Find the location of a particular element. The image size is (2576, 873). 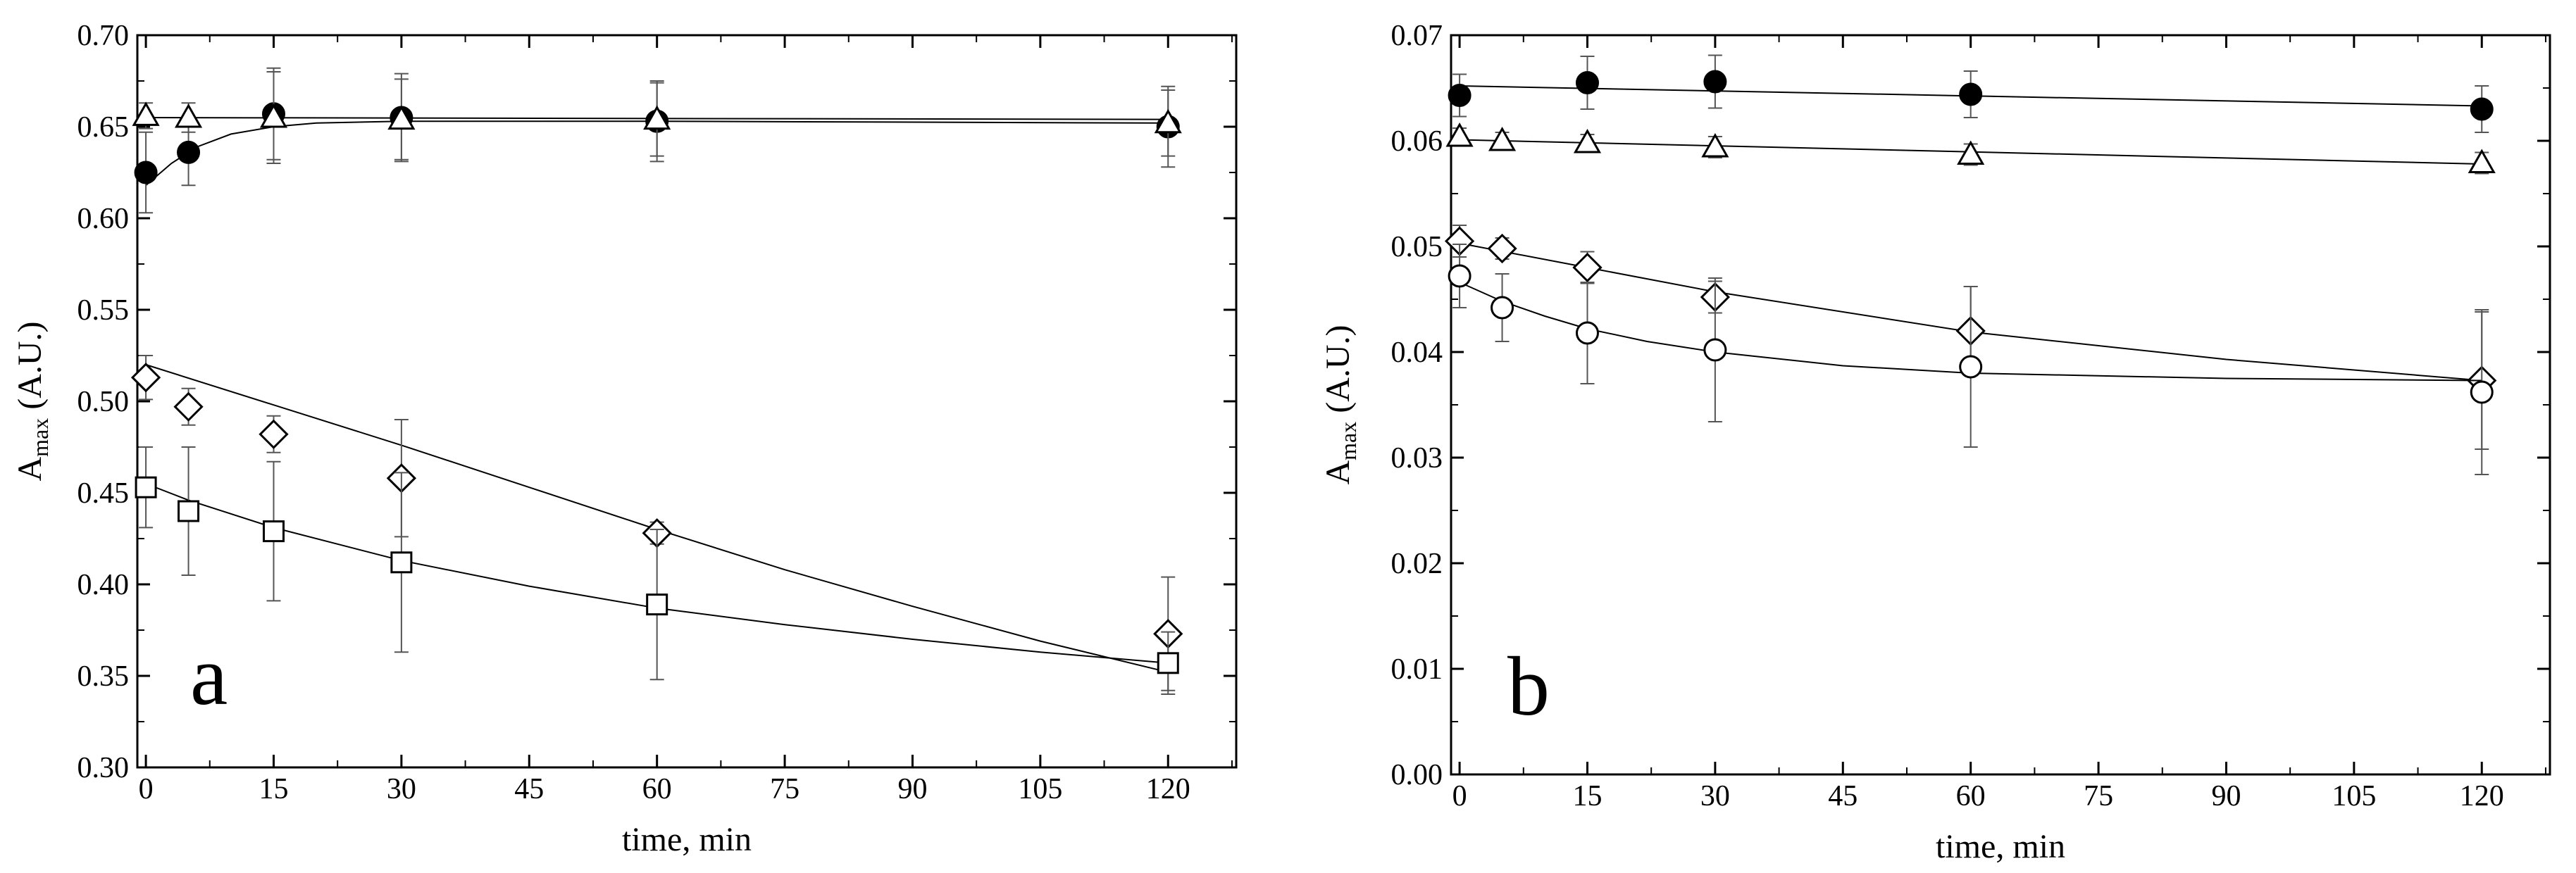

y-tick-label: 0.07 is located at coordinates (1417, 36).